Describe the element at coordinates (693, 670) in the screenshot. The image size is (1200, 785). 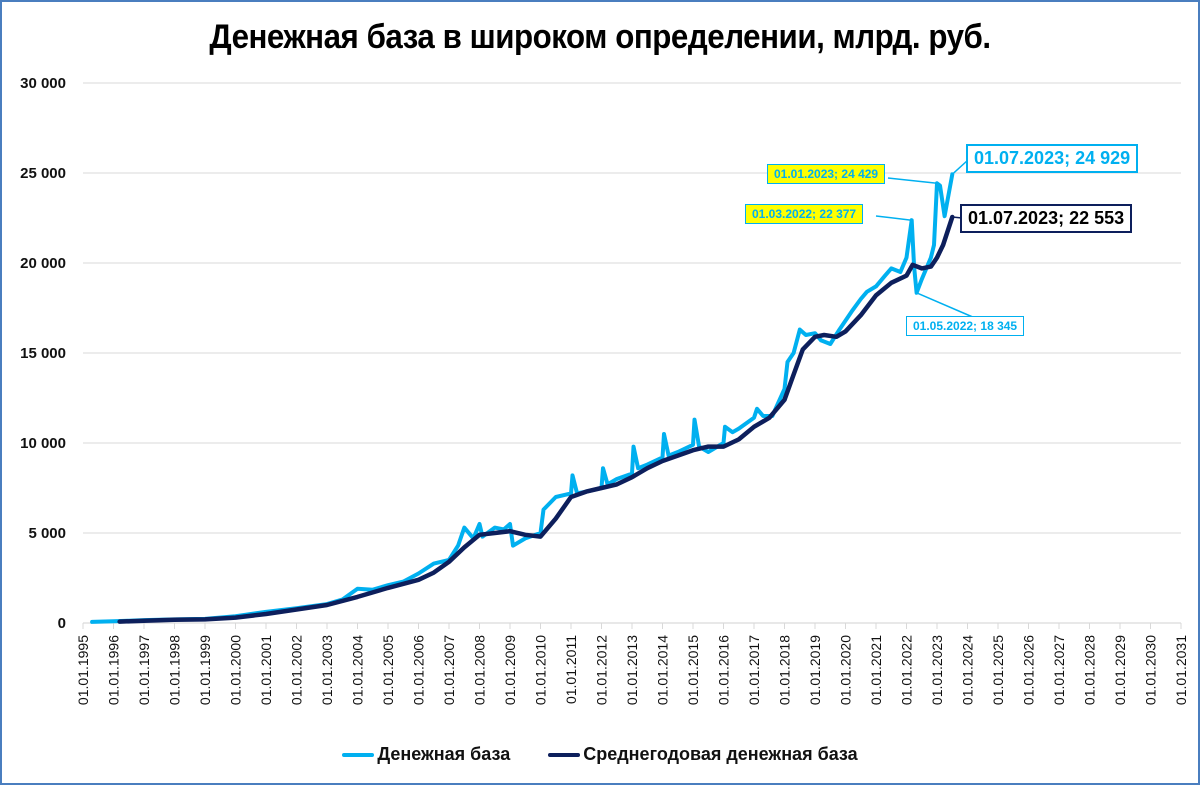
I see `x-tick-label: 01.01.2015` at that location.